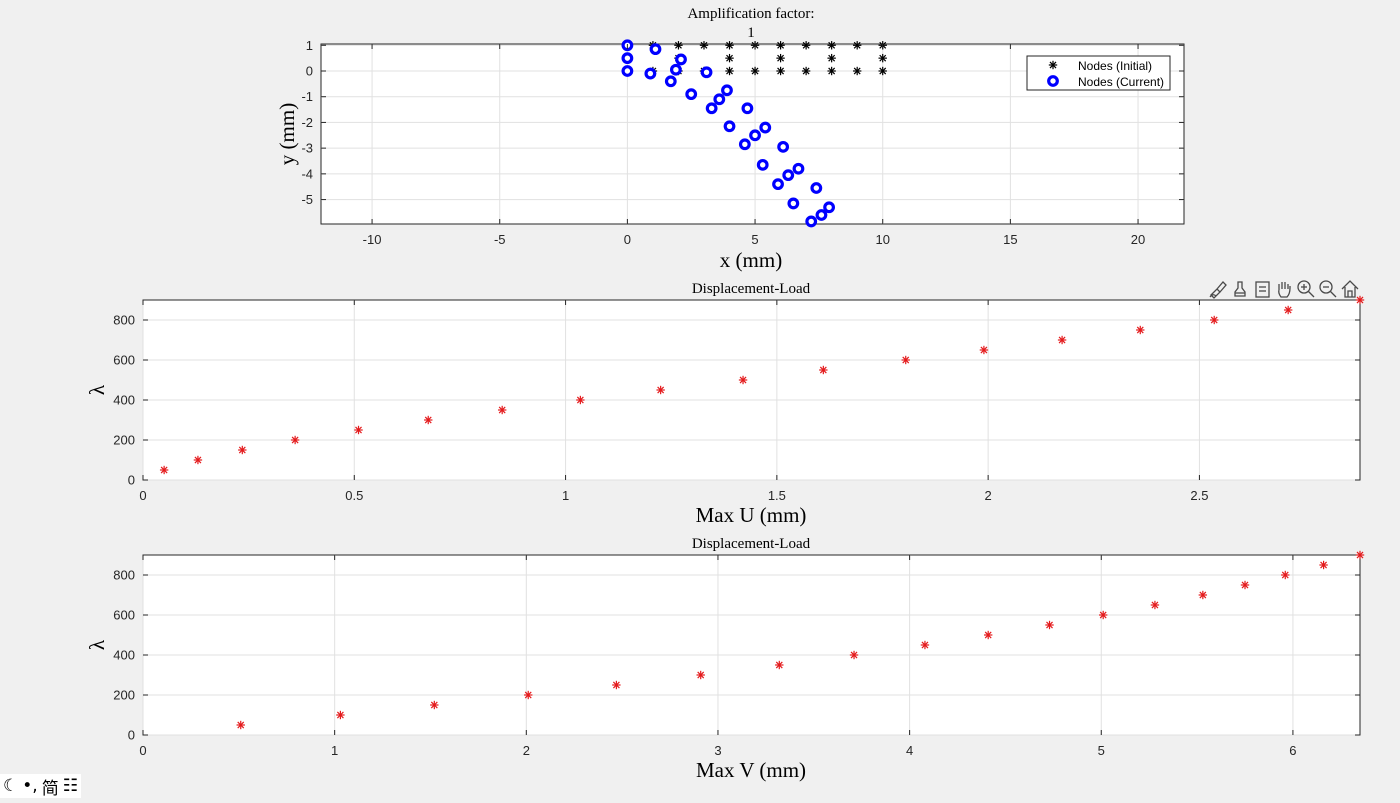  What do you see at coordinates (1199, 495) in the screenshot?
I see `x-tick-label: 2.5` at bounding box center [1199, 495].